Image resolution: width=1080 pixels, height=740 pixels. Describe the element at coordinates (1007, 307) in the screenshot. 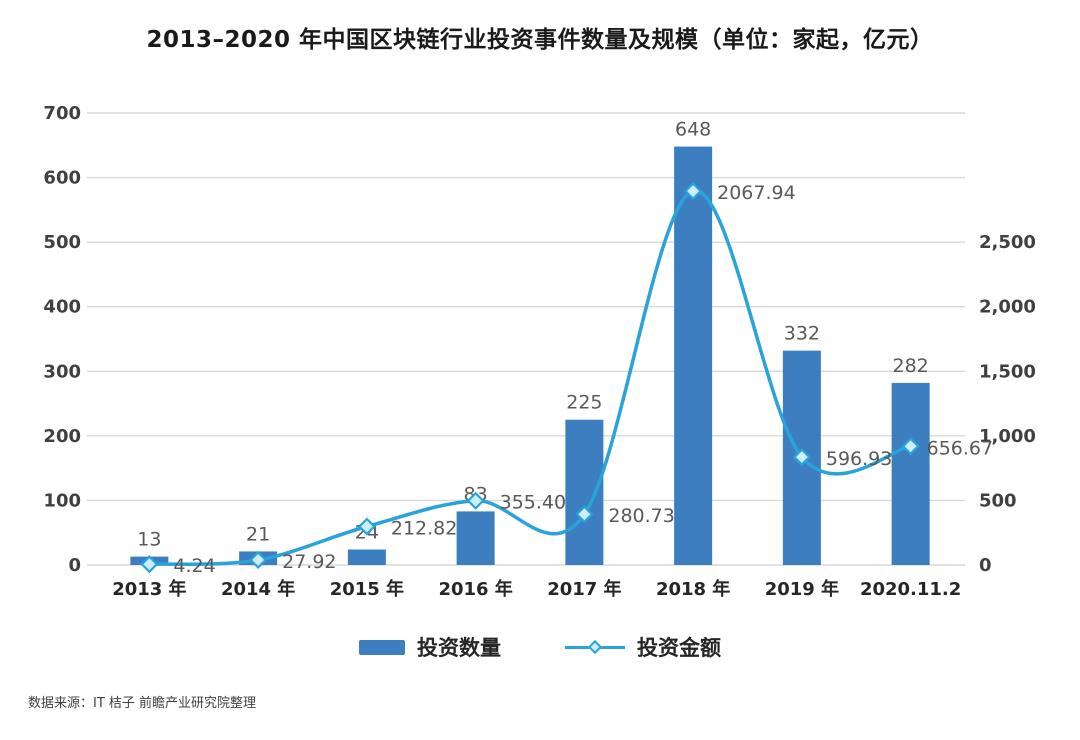

I see `right-axis-tick: 2,000` at that location.